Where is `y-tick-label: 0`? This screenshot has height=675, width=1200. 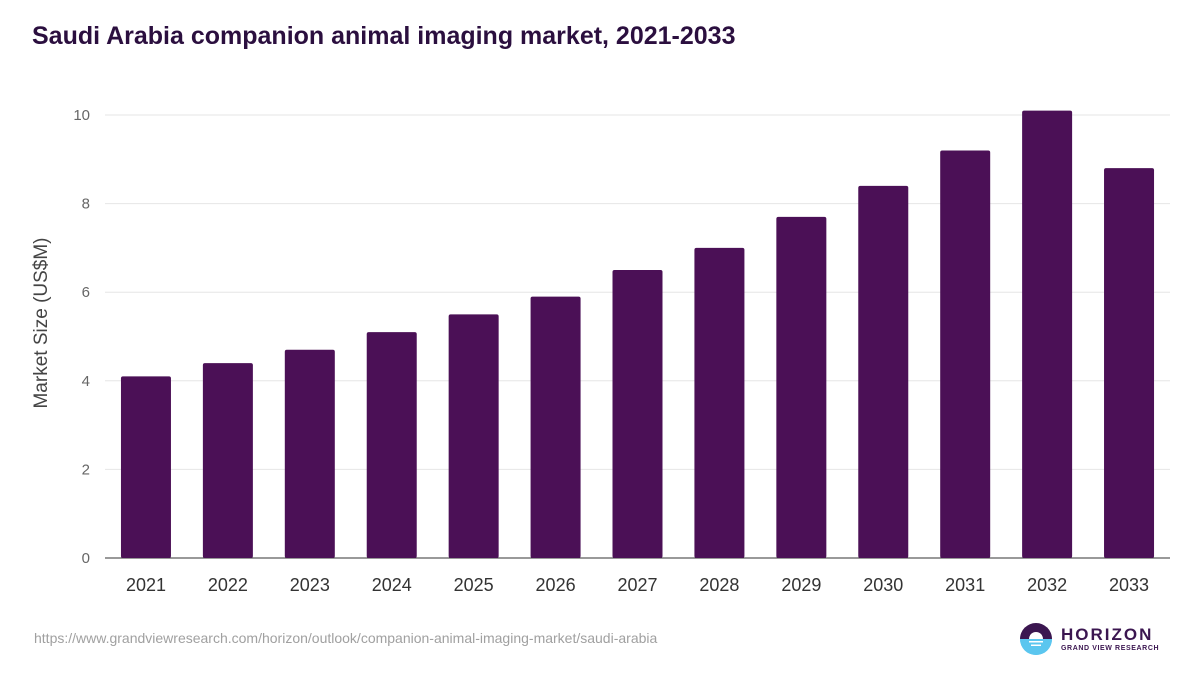
y-tick-label: 0 is located at coordinates (86, 558).